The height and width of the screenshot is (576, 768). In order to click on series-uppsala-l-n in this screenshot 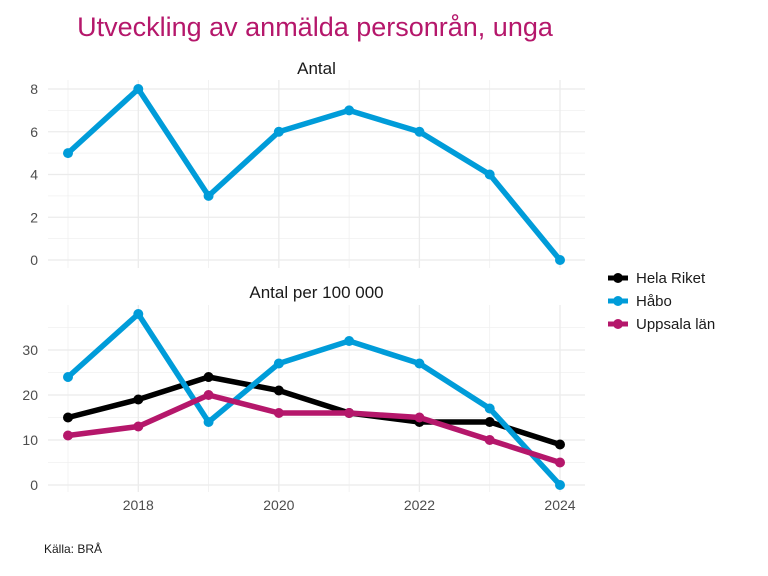, I will do `click(314, 429)`.